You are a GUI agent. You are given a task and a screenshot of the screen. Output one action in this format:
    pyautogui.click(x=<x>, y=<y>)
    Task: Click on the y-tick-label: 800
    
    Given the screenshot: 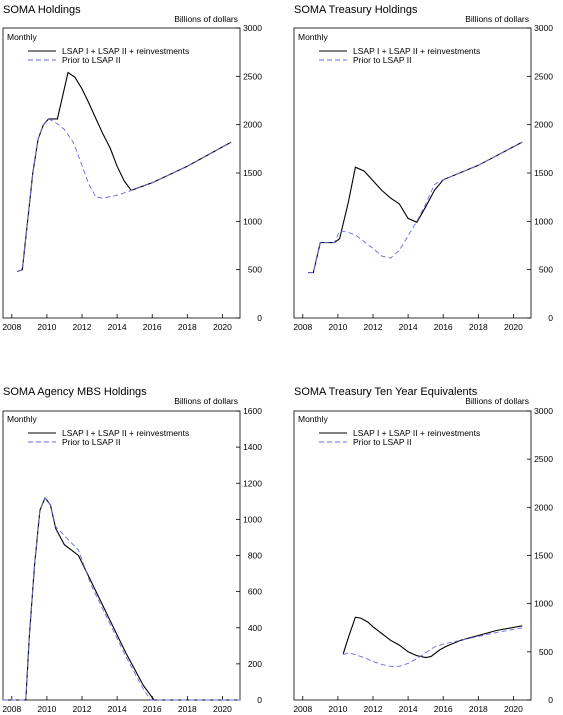 What is the action you would take?
    pyautogui.click(x=255, y=556)
    